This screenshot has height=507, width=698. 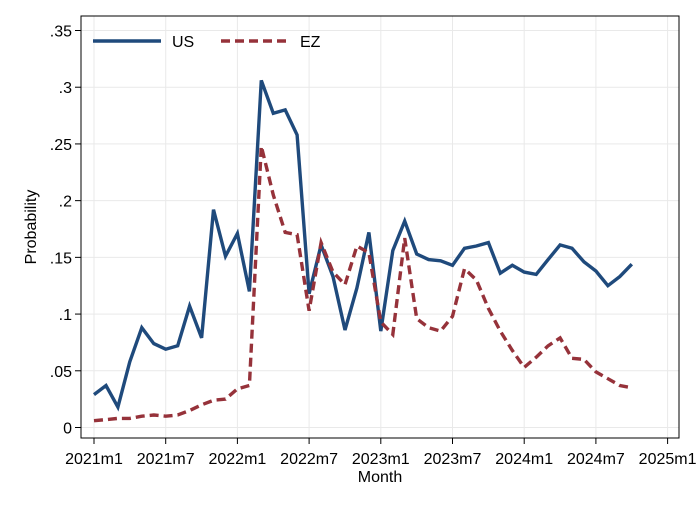 I want to click on y-tick-label: 0, so click(x=67, y=429).